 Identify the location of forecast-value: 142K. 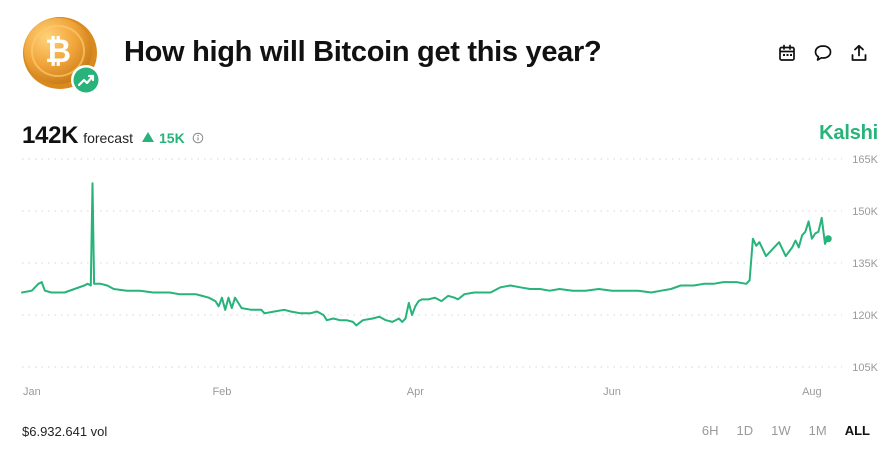
(50, 135).